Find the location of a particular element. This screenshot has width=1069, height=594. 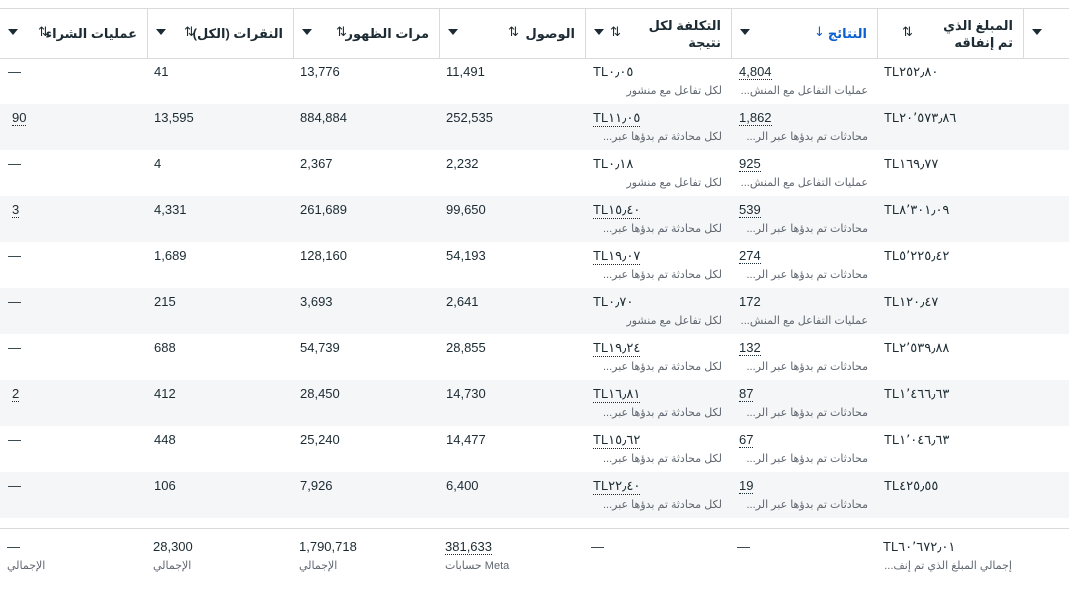

column-label-clicks: النقرات (الكل) is located at coordinates (237, 33).